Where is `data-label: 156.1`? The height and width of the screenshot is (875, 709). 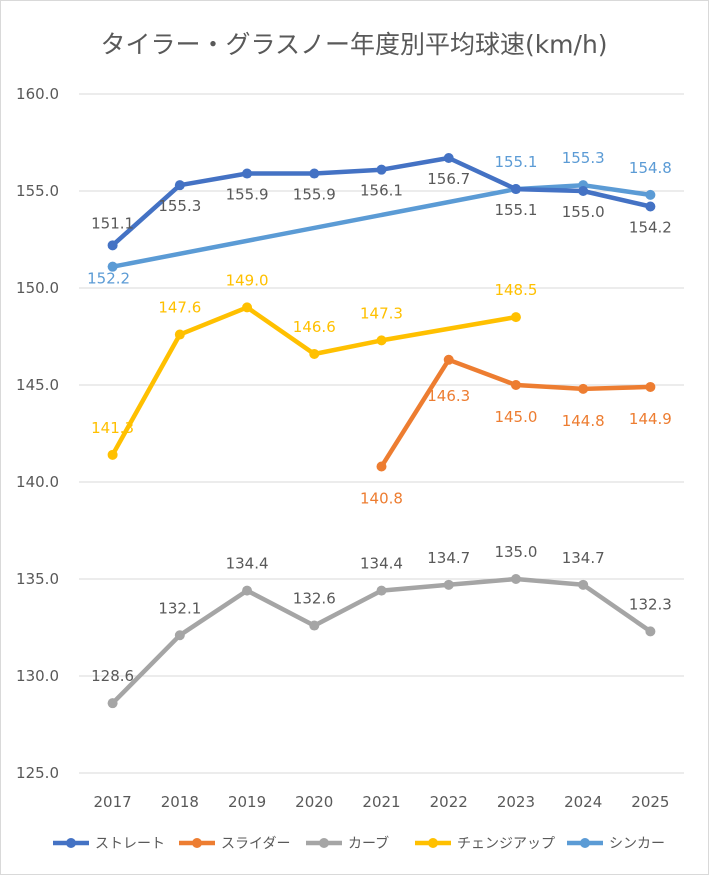
data-label: 156.1 is located at coordinates (381, 191).